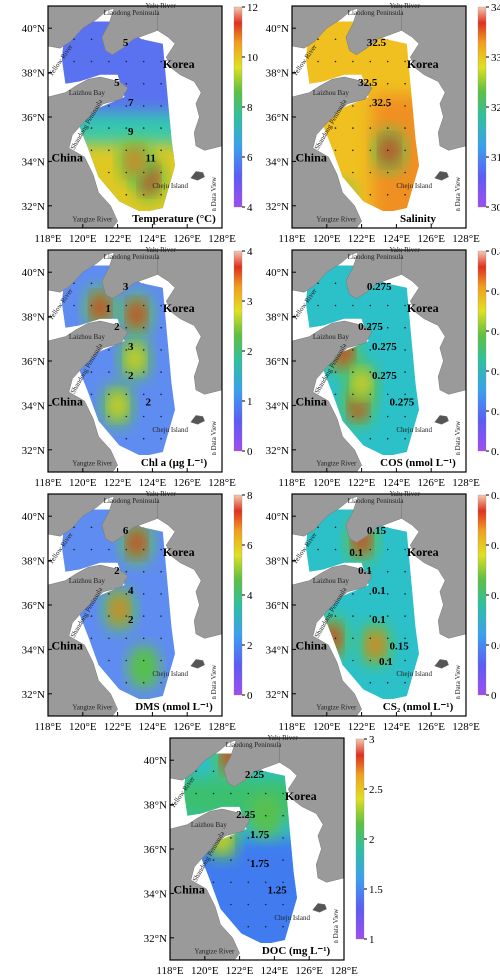  I want to click on colorbar-tick: 0.25, so click(495, 372).